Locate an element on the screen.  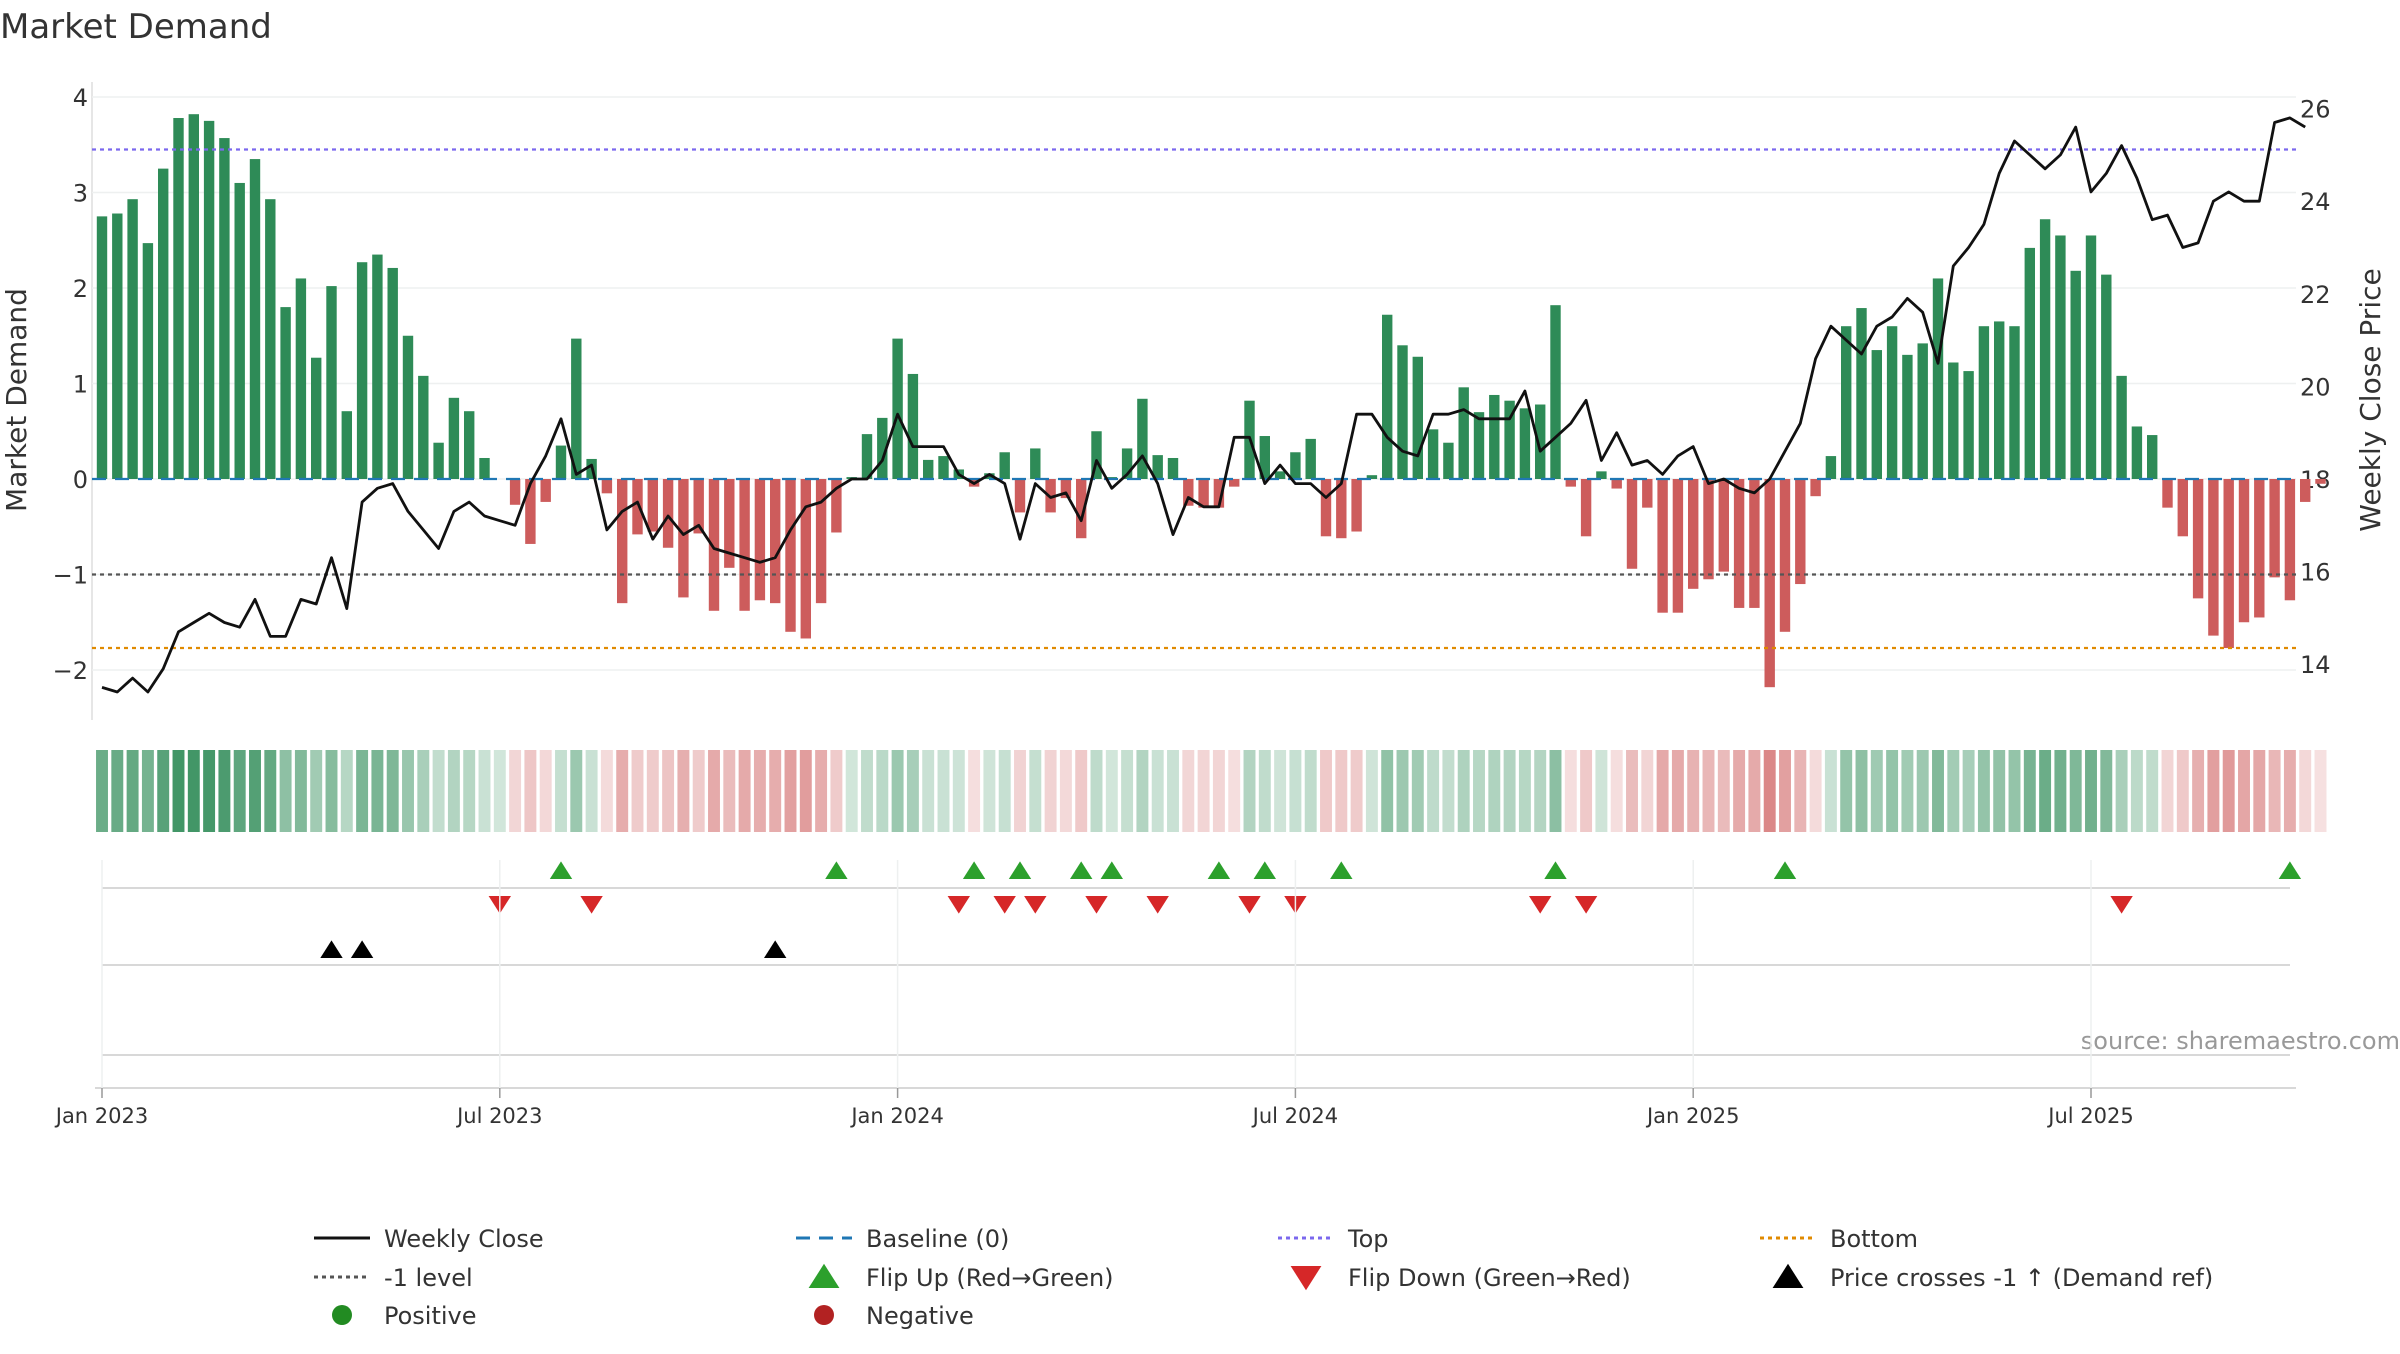
legend-label: Flip Down (Green→Red) is located at coordinates (1489, 1278).